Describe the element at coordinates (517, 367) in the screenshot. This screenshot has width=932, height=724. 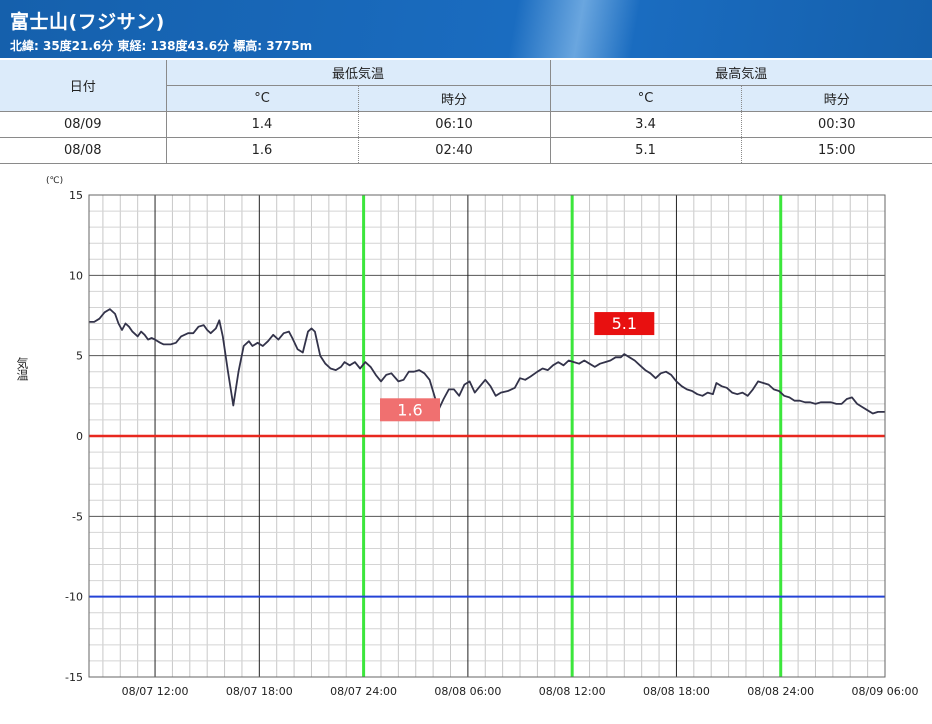
I see `annotations: 5.1 1.6` at that location.